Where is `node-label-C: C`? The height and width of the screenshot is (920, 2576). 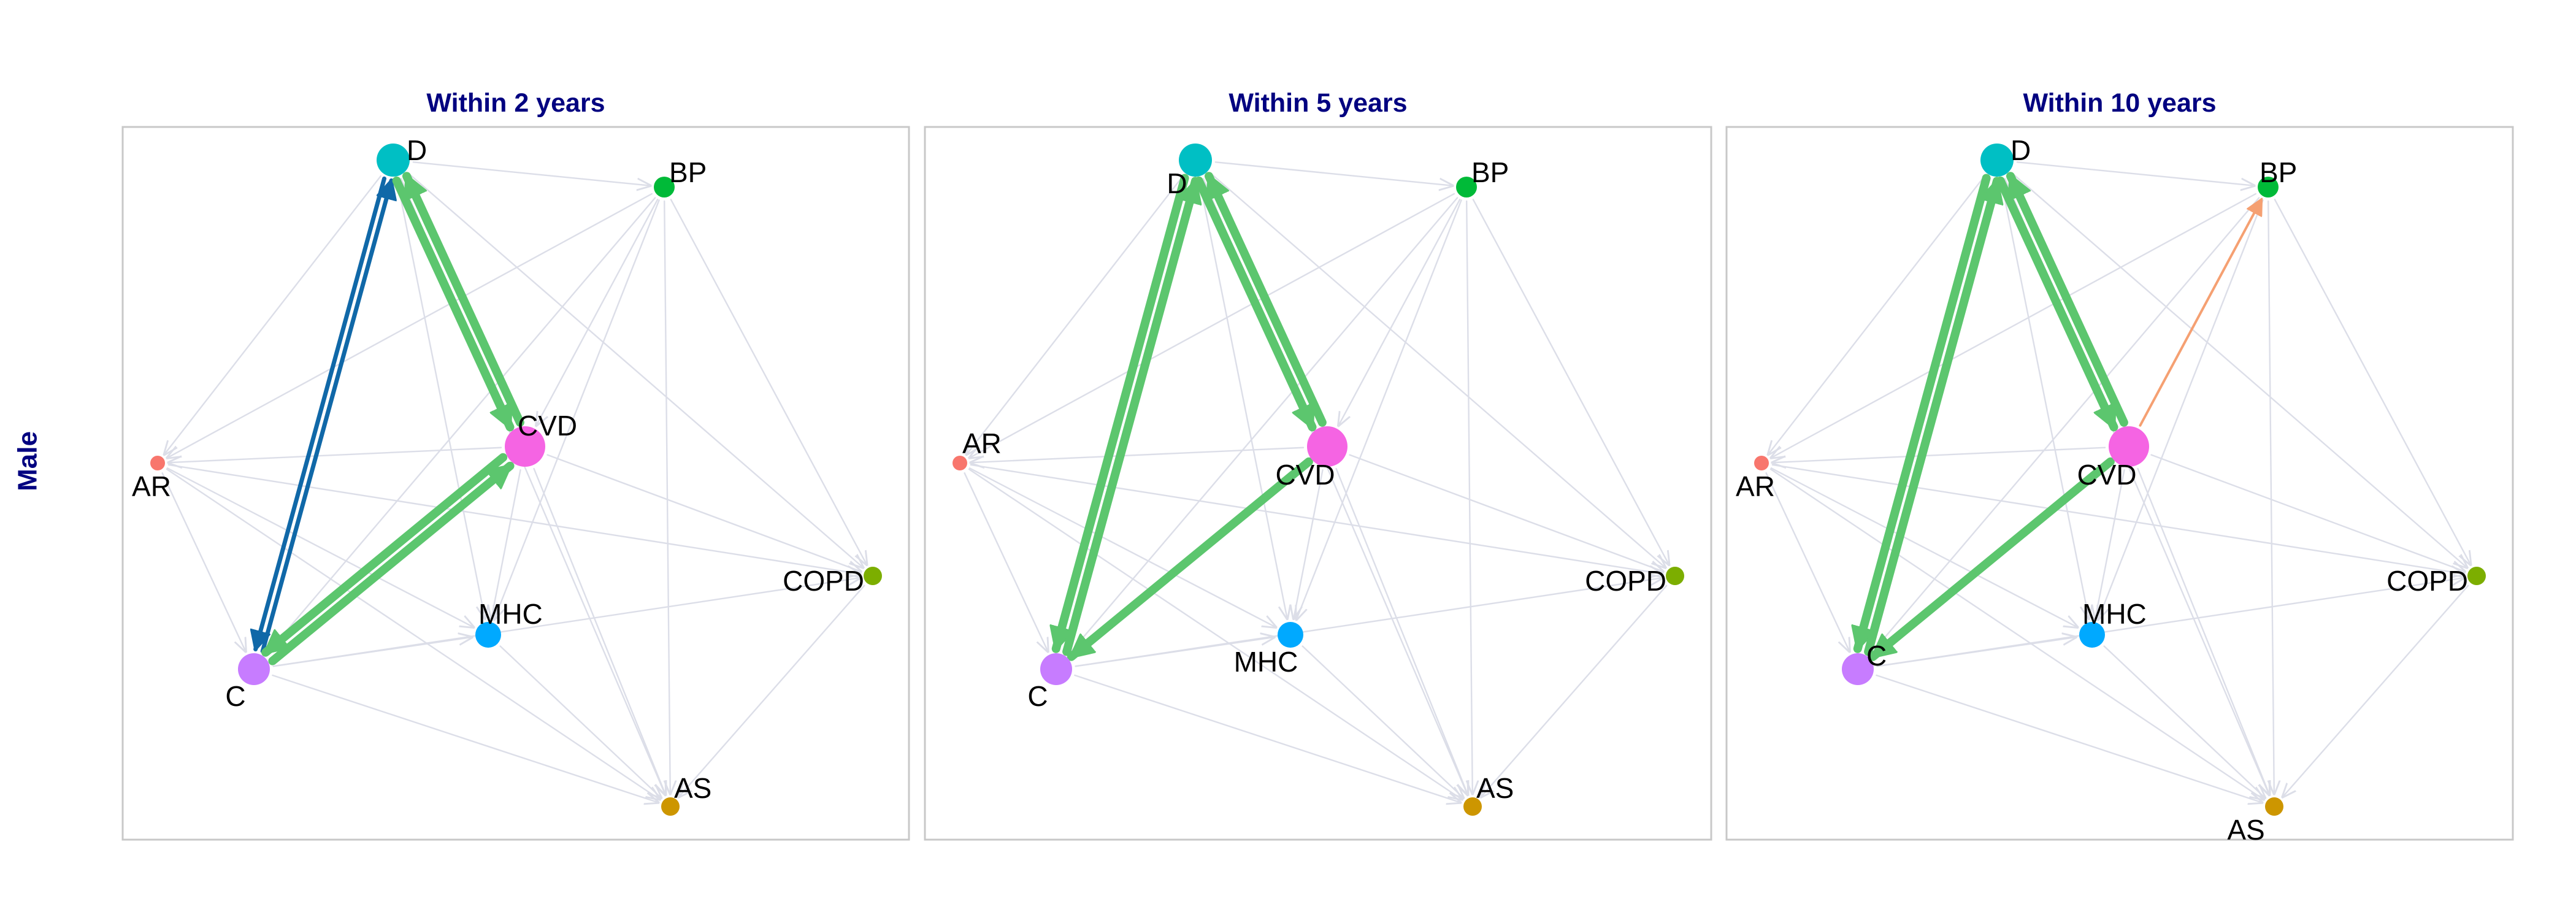
node-label-C: C is located at coordinates (1037, 696).